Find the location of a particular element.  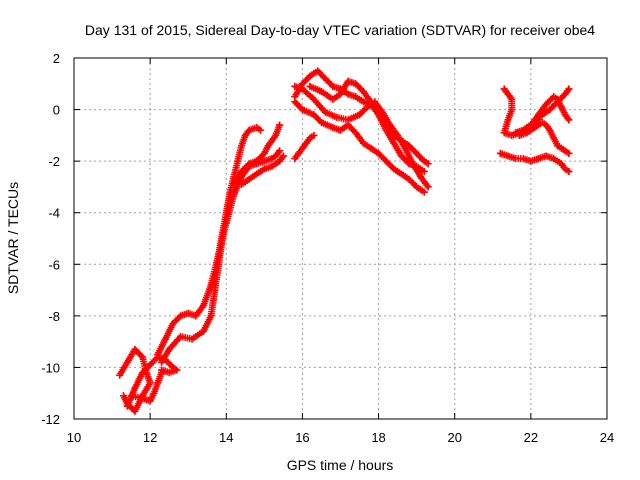

plus-marker-trace is located at coordinates (135, 380).